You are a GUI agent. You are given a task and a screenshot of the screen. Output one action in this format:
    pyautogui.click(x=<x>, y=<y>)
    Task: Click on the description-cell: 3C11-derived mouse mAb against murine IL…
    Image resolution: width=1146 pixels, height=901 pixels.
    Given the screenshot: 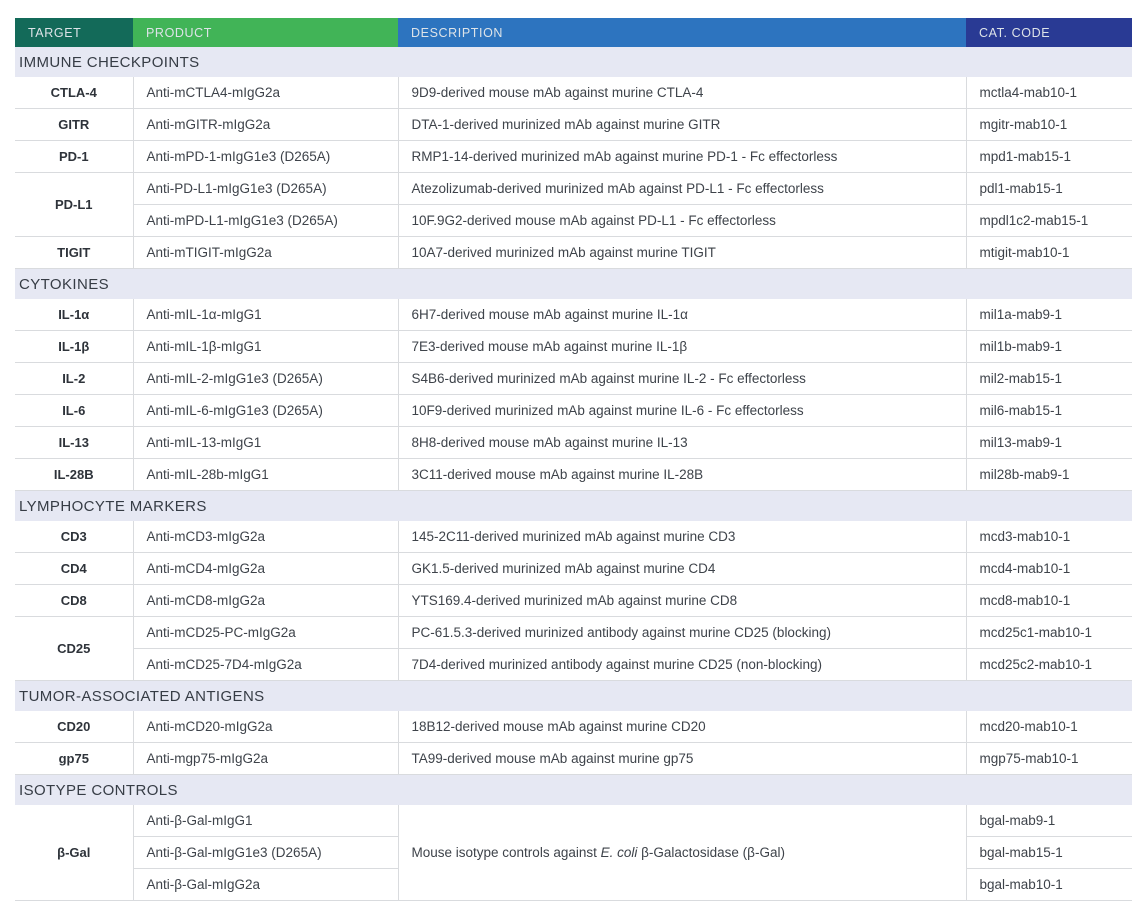 What is the action you would take?
    pyautogui.click(x=681, y=474)
    